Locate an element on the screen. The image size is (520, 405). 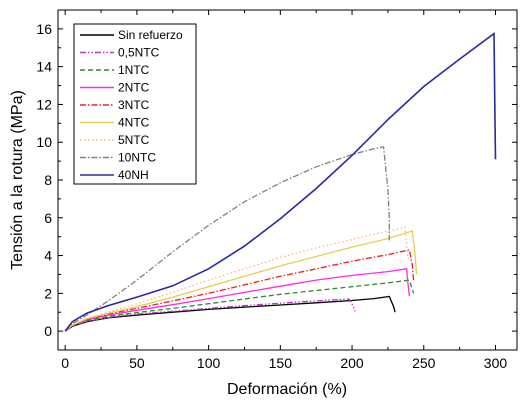
legend-label: 10NTC is located at coordinates (137, 158).